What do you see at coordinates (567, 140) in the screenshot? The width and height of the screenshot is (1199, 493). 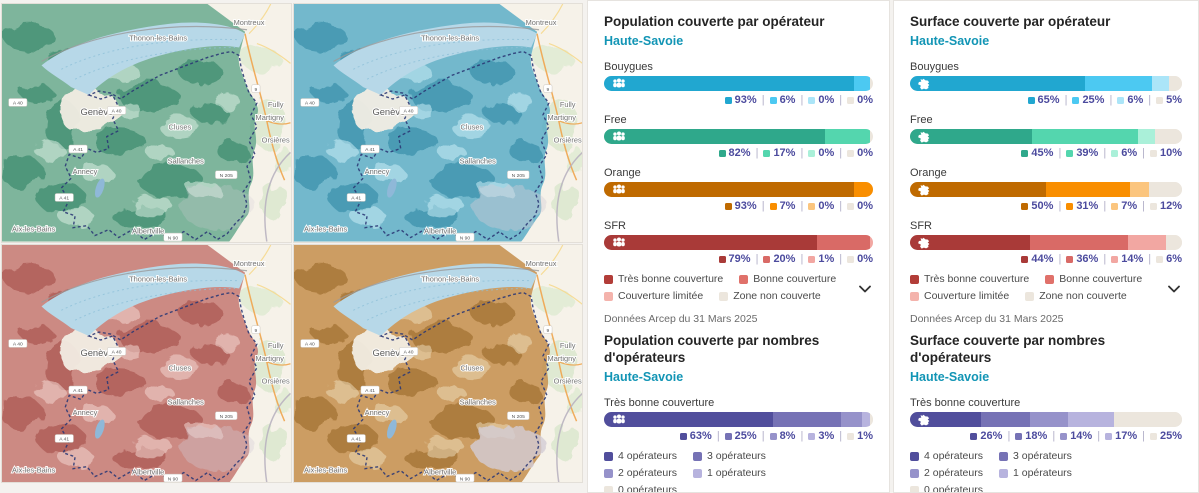 I see `map-town-label: Orsières` at bounding box center [567, 140].